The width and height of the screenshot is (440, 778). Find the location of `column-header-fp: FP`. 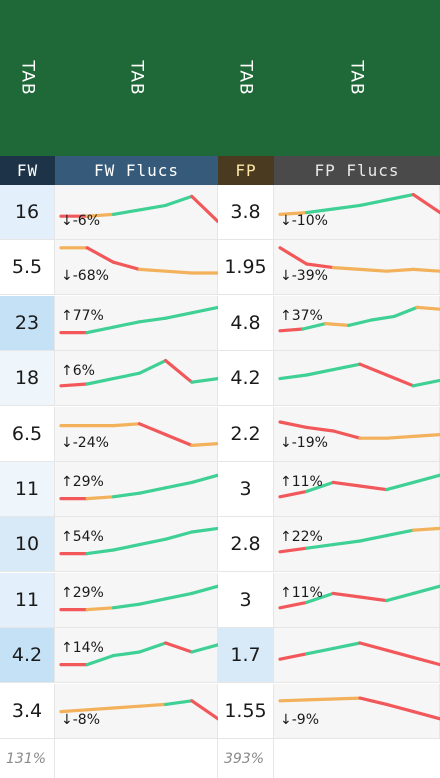

column-header-fp: FP is located at coordinates (246, 170).